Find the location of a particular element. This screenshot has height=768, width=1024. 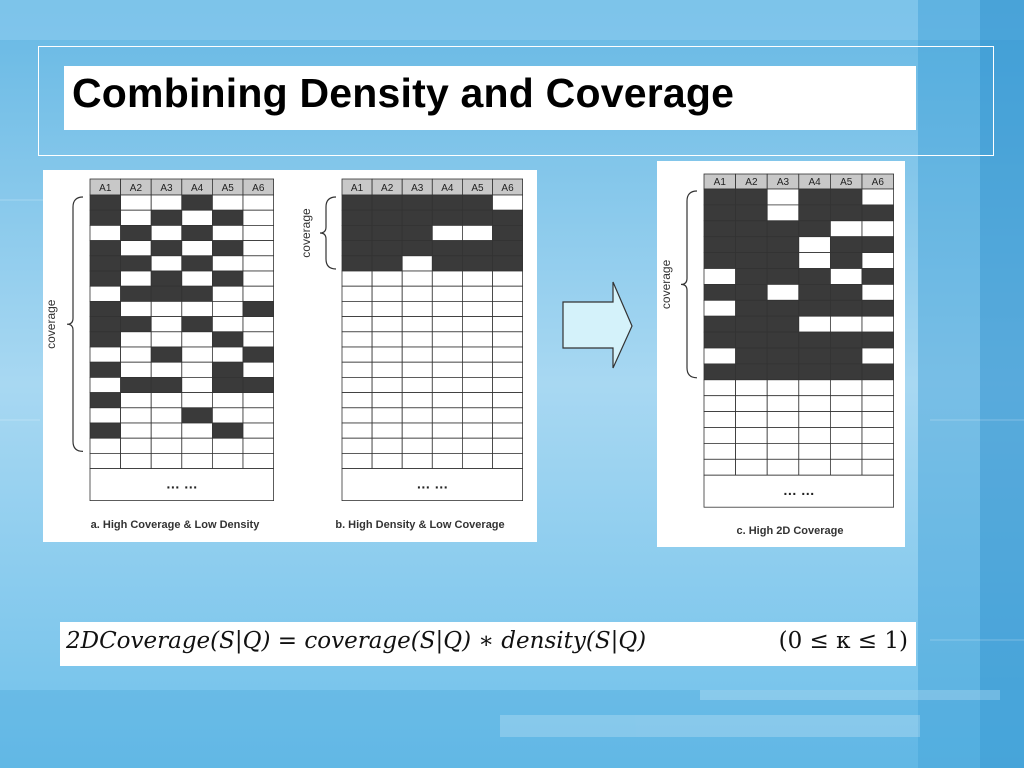

ellipsis-row is located at coordinates (799, 491).